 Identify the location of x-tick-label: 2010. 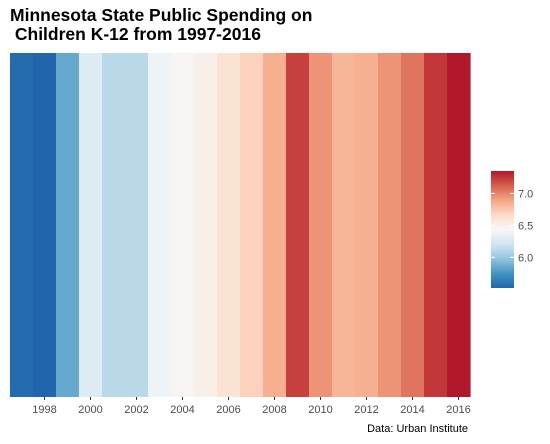
(320, 410).